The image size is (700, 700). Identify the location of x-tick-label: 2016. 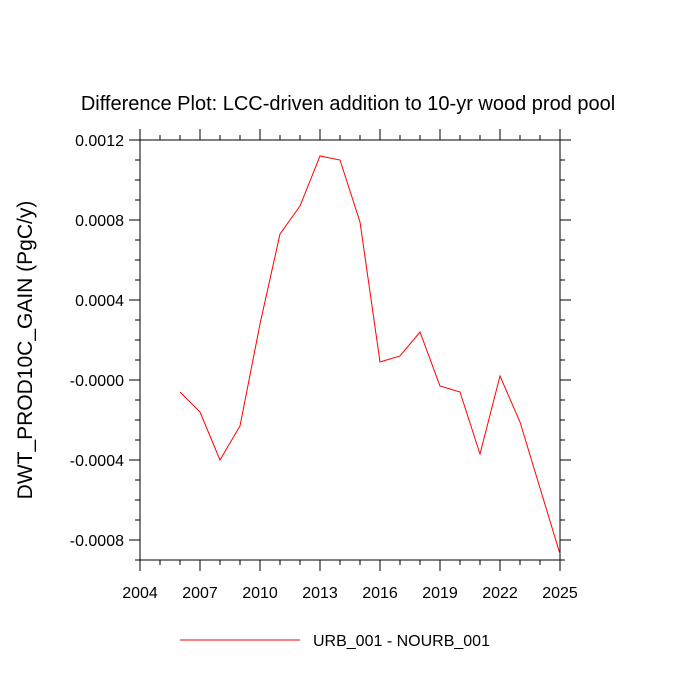
(380, 593).